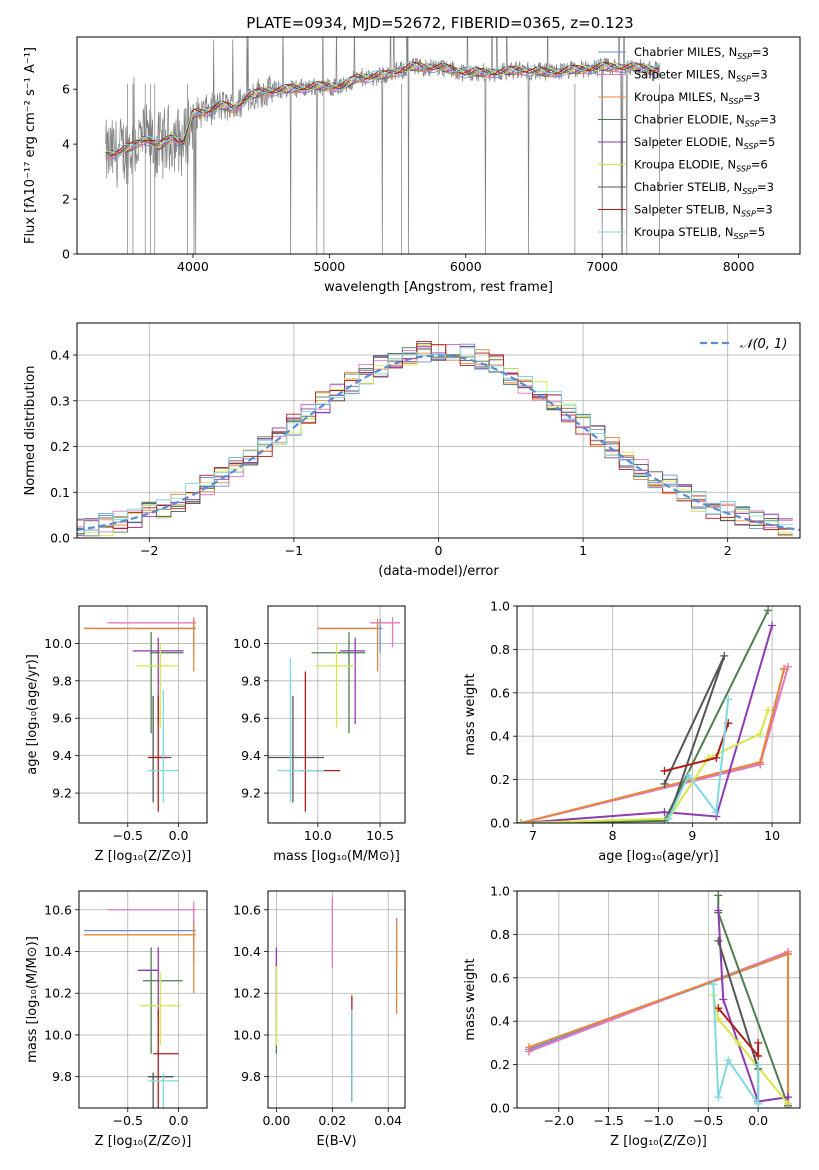 Image resolution: width=819 pixels, height=1170 pixels. What do you see at coordinates (143, 1141) in the screenshot?
I see `x-axis-label: Z [log₁₀(Z/Z⊙)]` at bounding box center [143, 1141].